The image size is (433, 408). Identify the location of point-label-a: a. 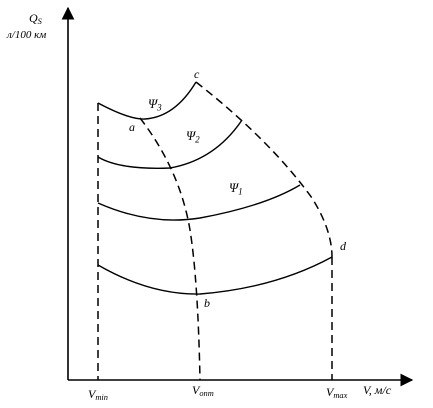
(132, 127).